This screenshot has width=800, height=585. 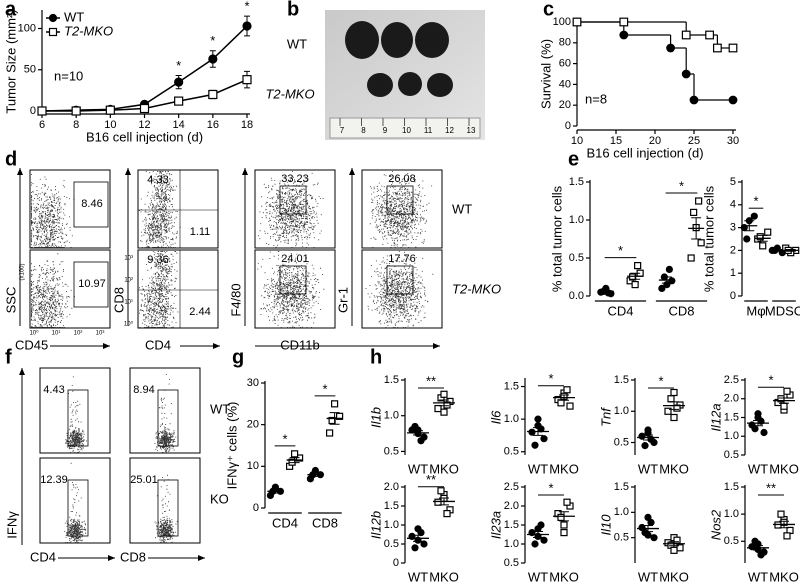 What do you see at coordinates (548, 10) in the screenshot?
I see `panel-label: c` at bounding box center [548, 10].